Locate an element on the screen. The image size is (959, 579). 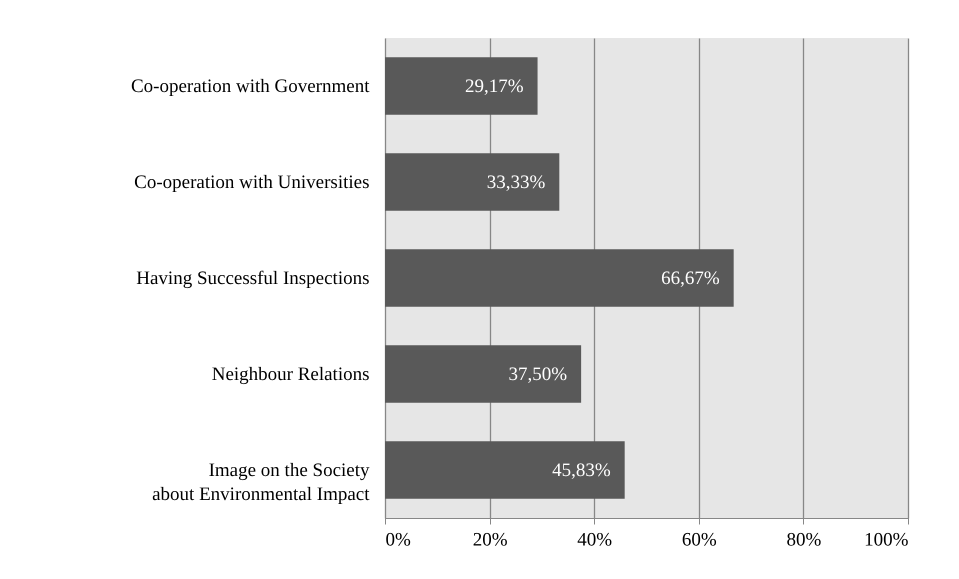
x-tick-label: 20% is located at coordinates (490, 540).